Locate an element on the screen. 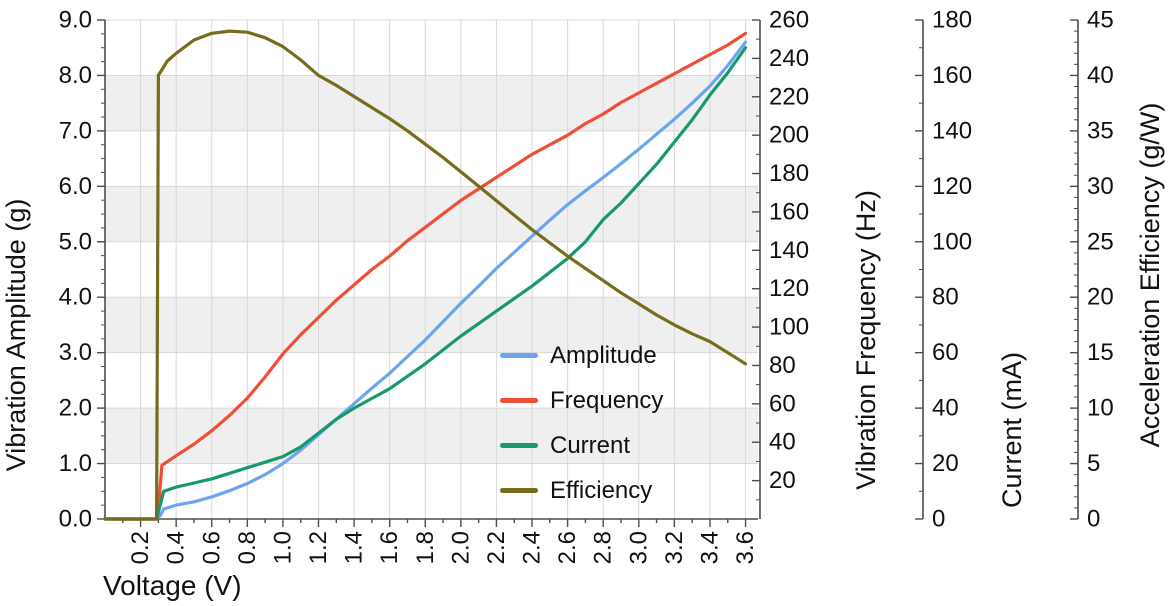 The image size is (1170, 606). x-tick-label: 0.2 is located at coordinates (140, 547).